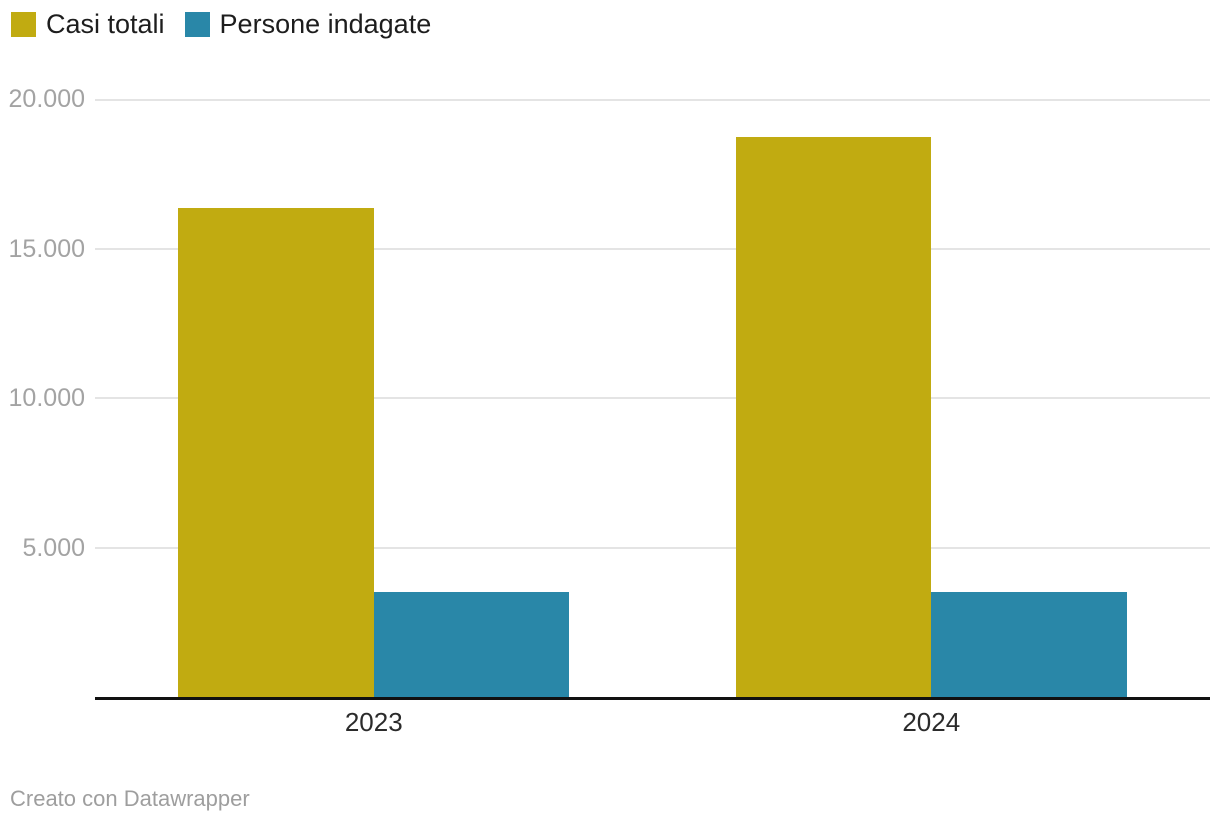 Image resolution: width=1220 pixels, height=820 pixels. Describe the element at coordinates (276, 452) in the screenshot. I see `bar-2023-casi-totali` at that location.